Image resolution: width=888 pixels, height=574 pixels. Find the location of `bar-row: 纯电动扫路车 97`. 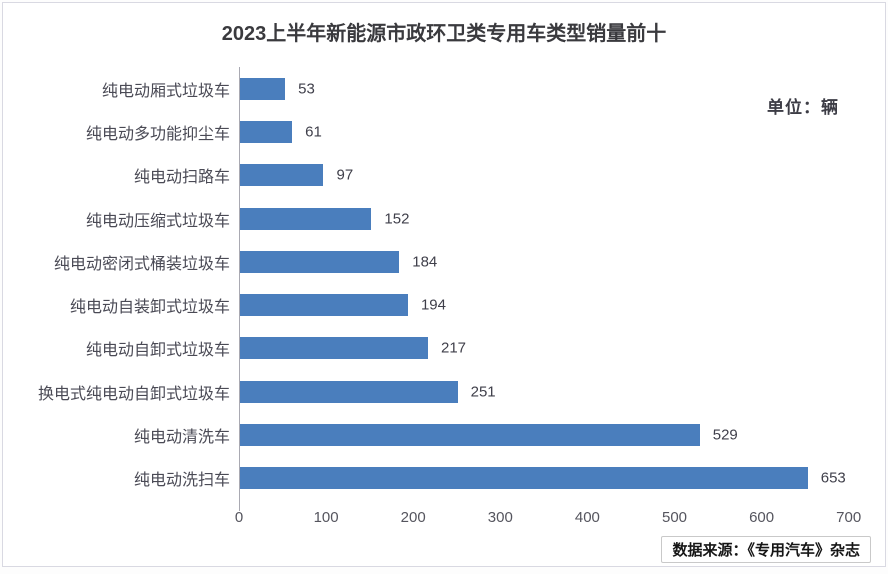

bar-row: 纯电动扫路车 97 is located at coordinates (444, 175).